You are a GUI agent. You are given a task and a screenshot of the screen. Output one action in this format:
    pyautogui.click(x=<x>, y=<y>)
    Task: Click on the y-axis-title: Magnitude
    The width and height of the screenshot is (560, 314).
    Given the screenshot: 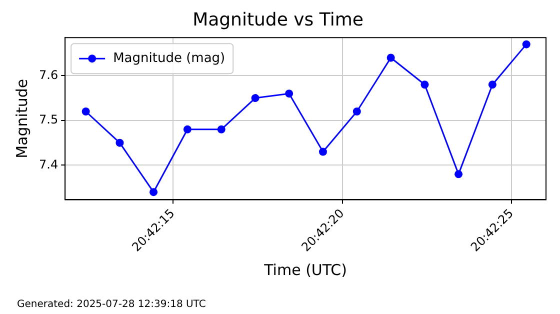 What is the action you would take?
    pyautogui.click(x=21, y=118)
    